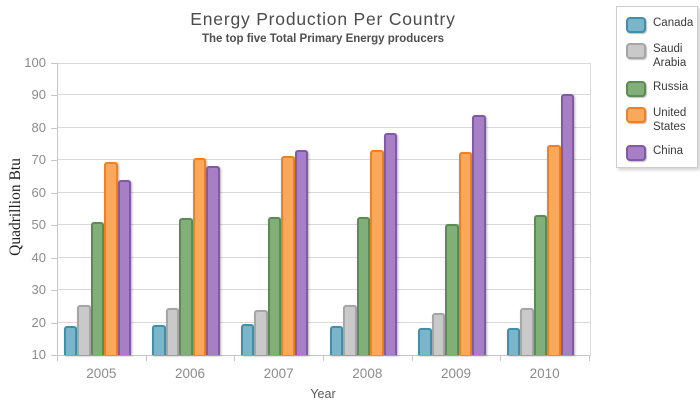 This screenshot has height=405, width=700. What do you see at coordinates (554, 249) in the screenshot?
I see `bar-united-states-2010` at bounding box center [554, 249].